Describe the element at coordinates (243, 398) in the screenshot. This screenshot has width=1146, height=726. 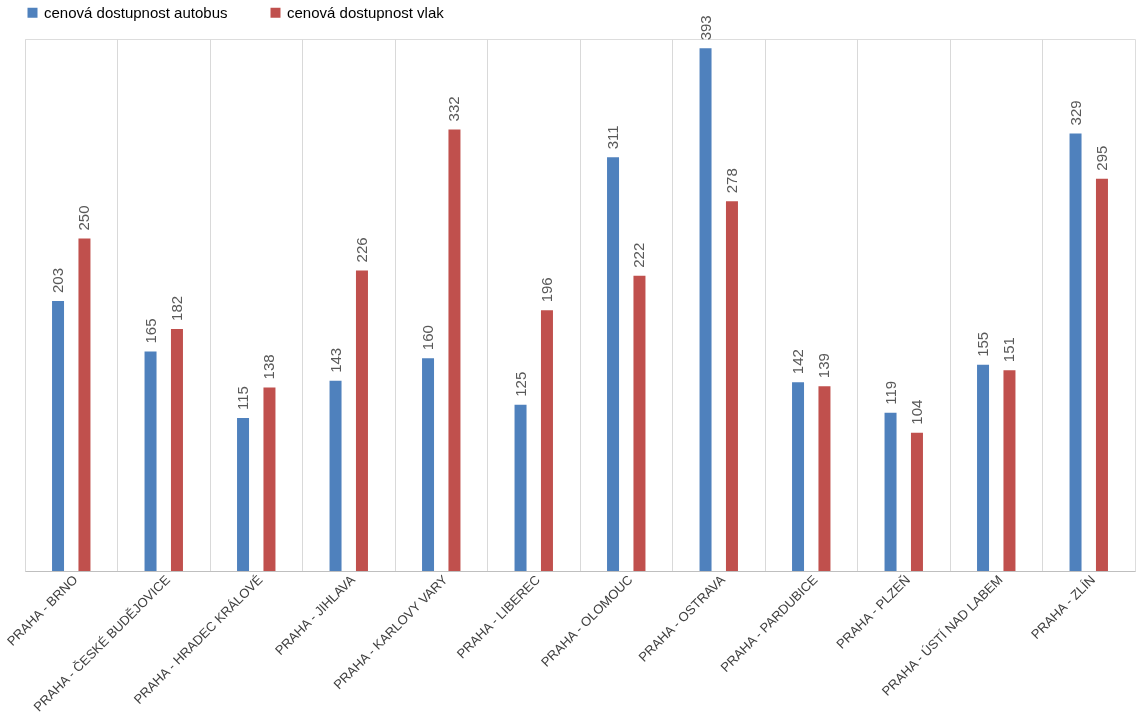
I see `data-label: 115` at that location.